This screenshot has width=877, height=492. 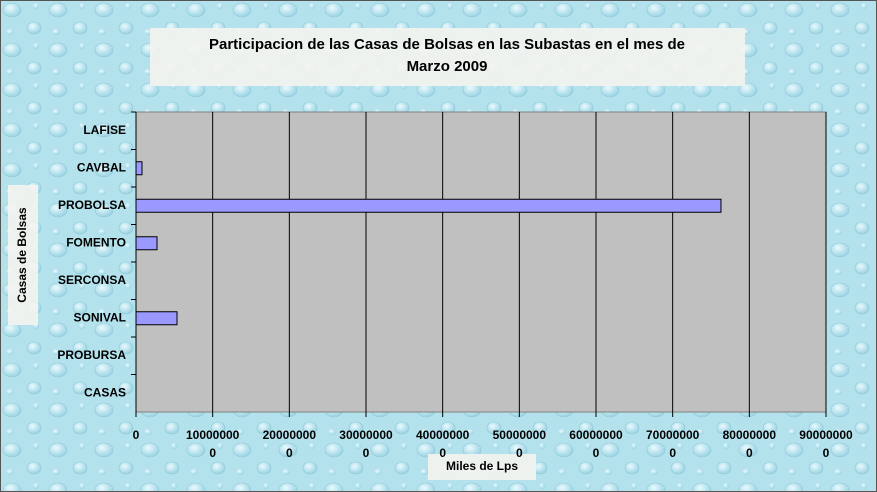 I want to click on x-tick-label: 30000000 0, so click(x=366, y=444).